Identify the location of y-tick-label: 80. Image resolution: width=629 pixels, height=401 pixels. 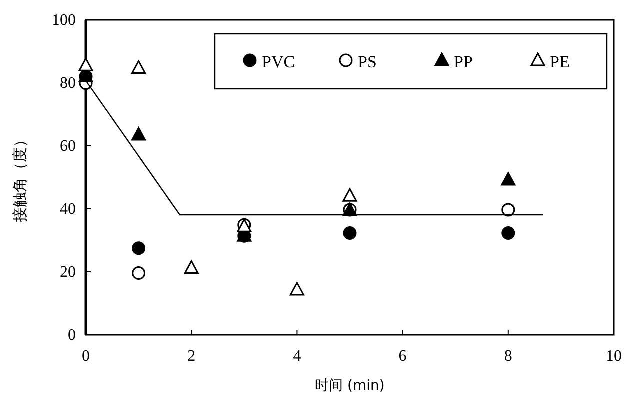
(68, 83).